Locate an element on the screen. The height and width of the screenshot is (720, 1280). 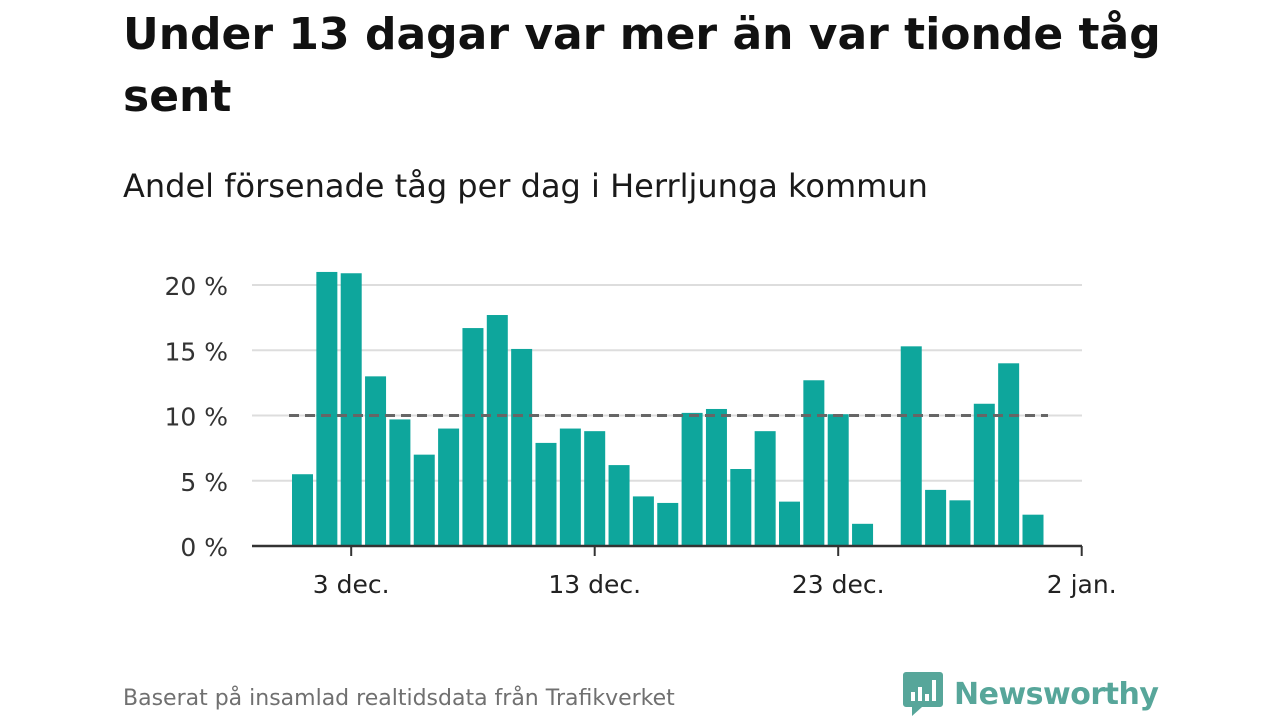
brand-logo: Newsworthy is located at coordinates (1030, 694).